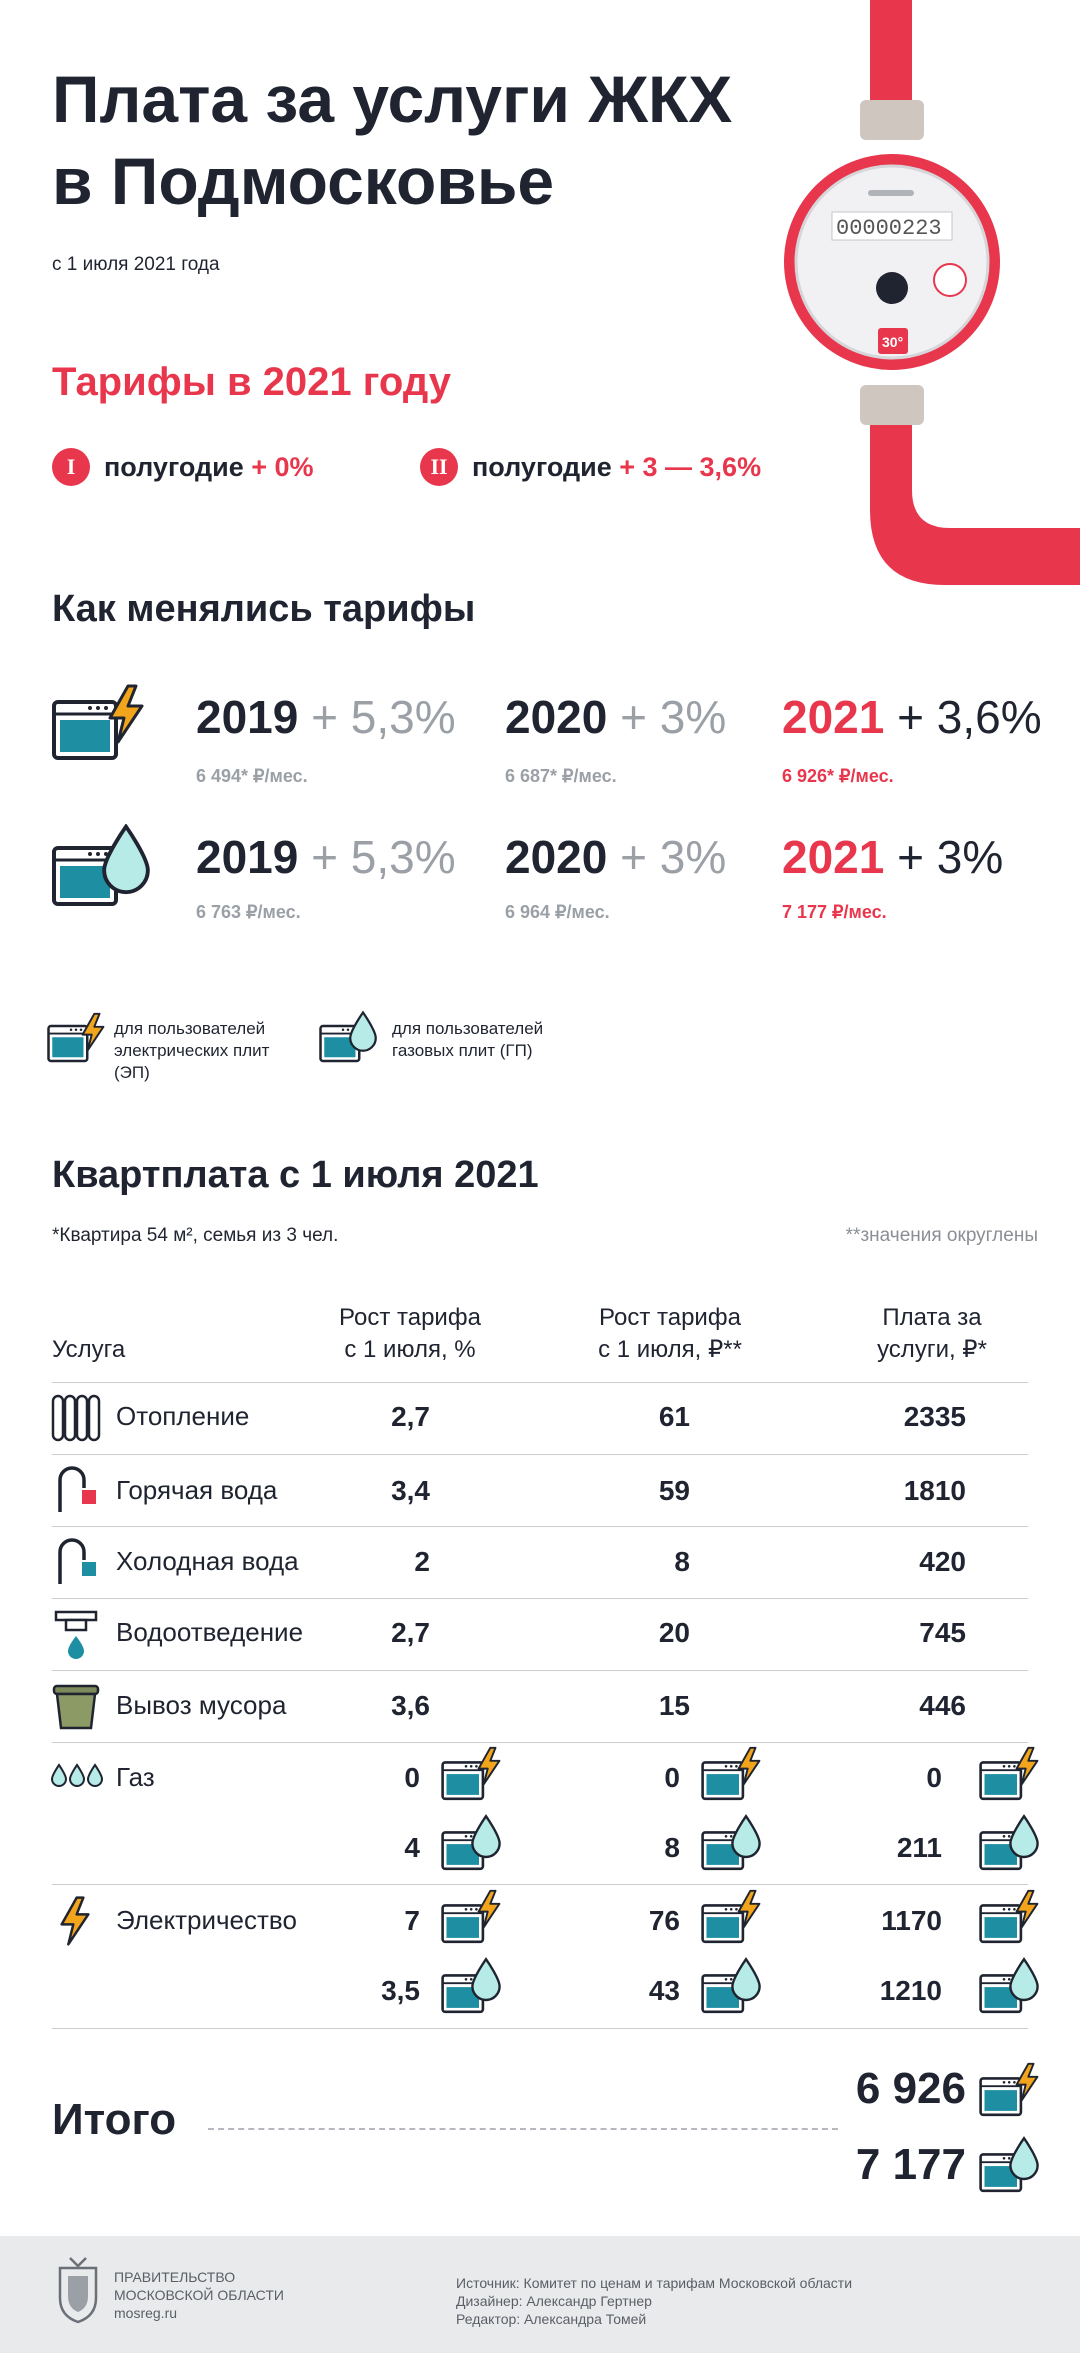  What do you see at coordinates (468, 1039) in the screenshot?
I see `legend-gas-text: для пользователей газовых плит (ГП)` at bounding box center [468, 1039].